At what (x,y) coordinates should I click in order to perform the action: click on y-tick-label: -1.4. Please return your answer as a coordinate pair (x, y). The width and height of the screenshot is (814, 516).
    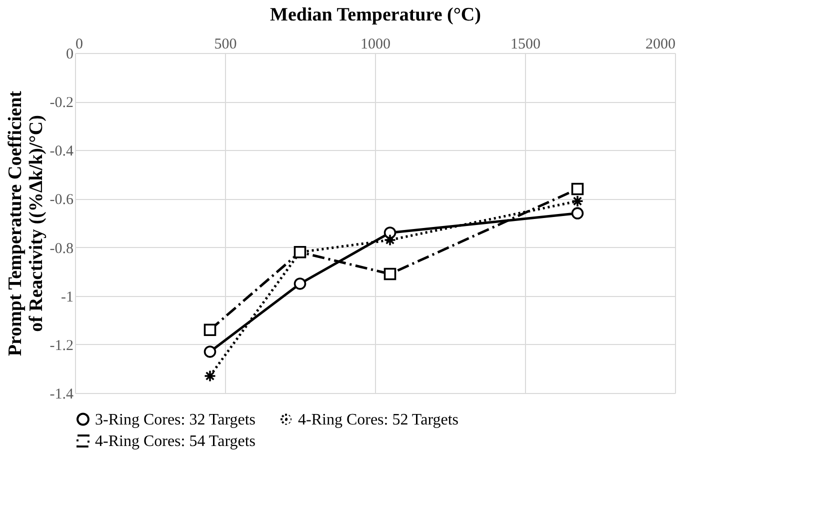
    Looking at the image, I should click on (62, 394).